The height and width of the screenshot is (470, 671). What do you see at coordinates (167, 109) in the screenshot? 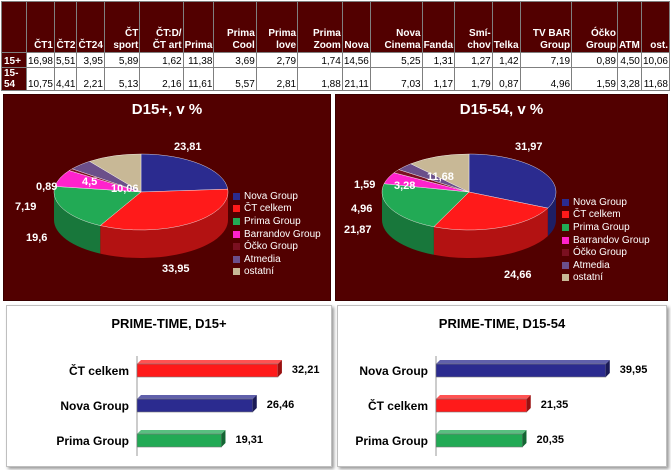
I see `pie-title: D15+, v %` at bounding box center [167, 109].